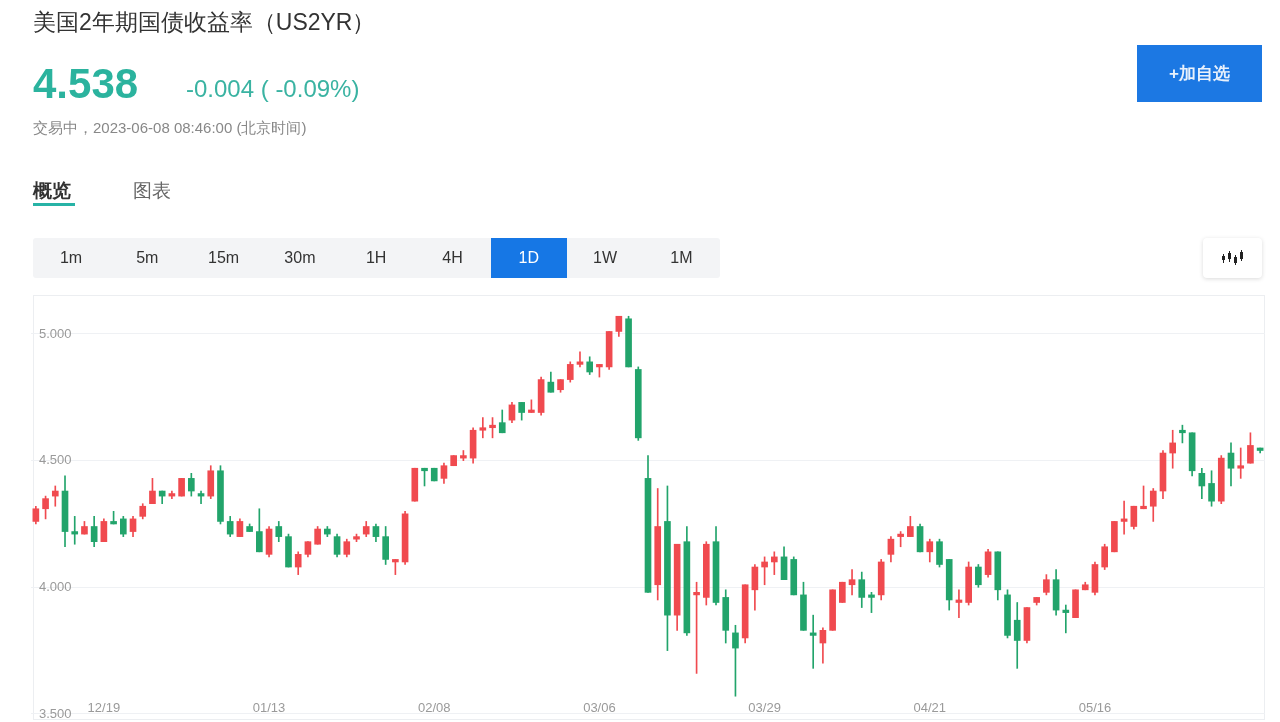  What do you see at coordinates (434, 707) in the screenshot?
I see `x-tick-label: 02/08` at bounding box center [434, 707].